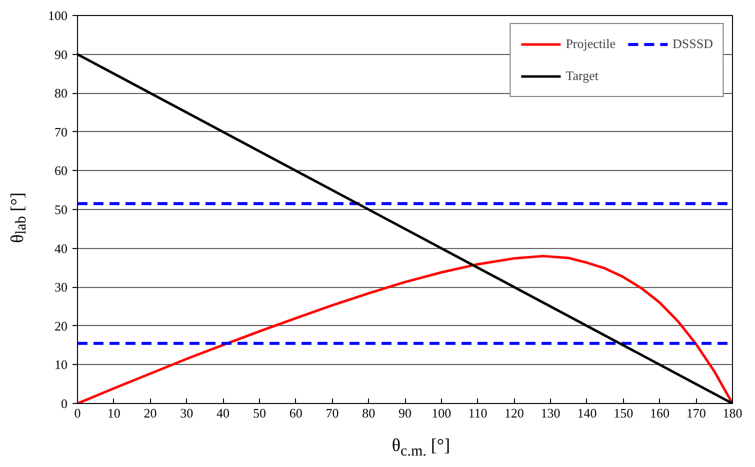  I want to click on x-tick-label: 170, so click(696, 413).